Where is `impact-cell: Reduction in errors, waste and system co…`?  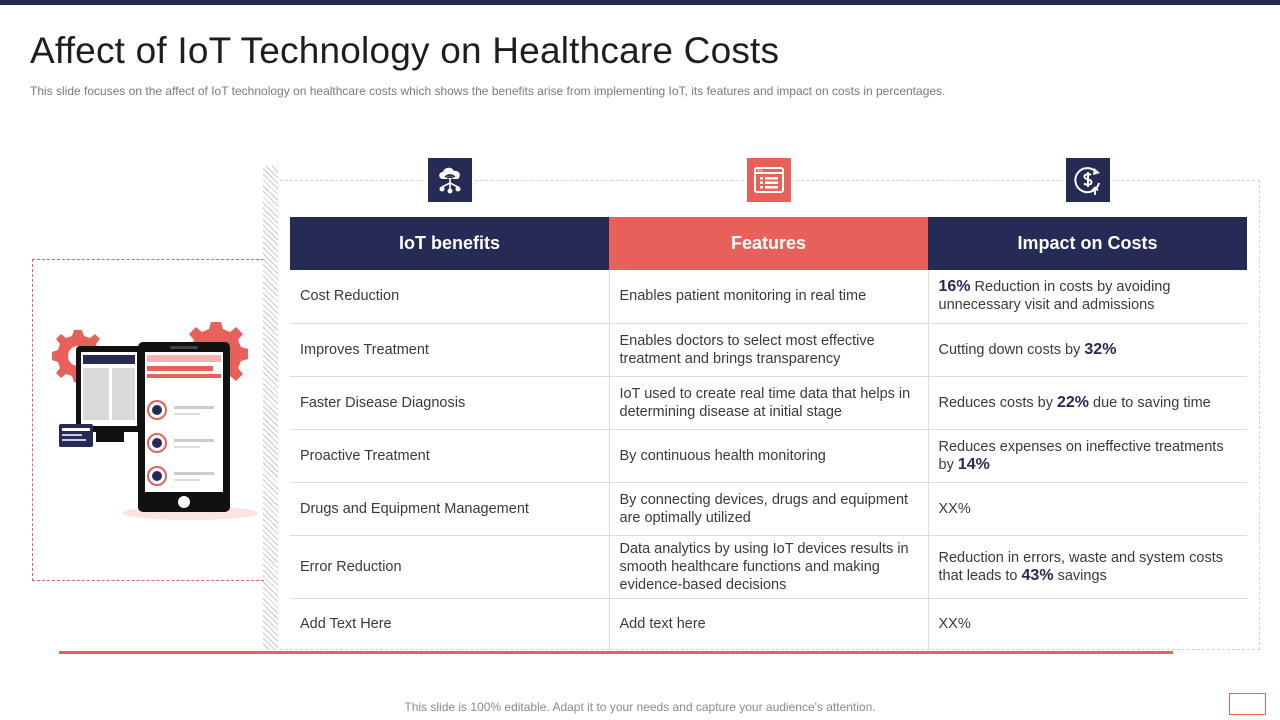
impact-cell: Reduction in errors, waste and system co… is located at coordinates (1087, 567).